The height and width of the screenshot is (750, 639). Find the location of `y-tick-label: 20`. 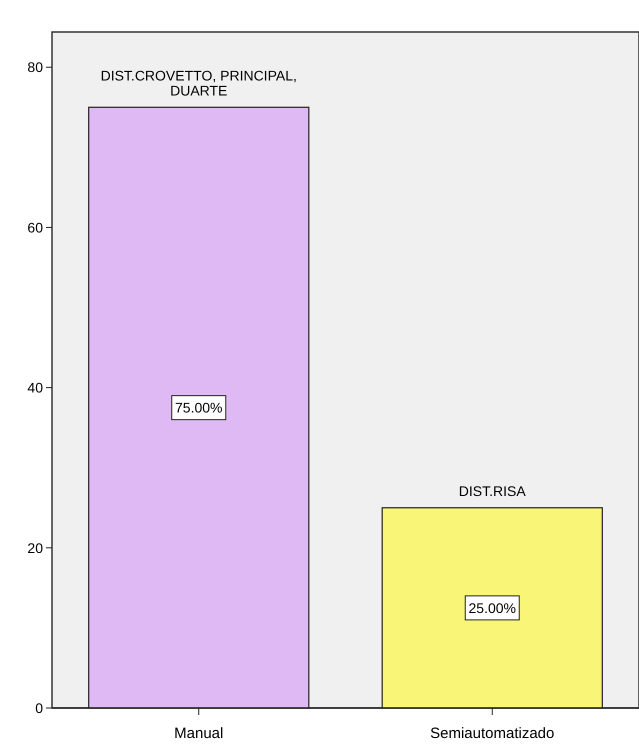

y-tick-label: 20 is located at coordinates (35, 548).